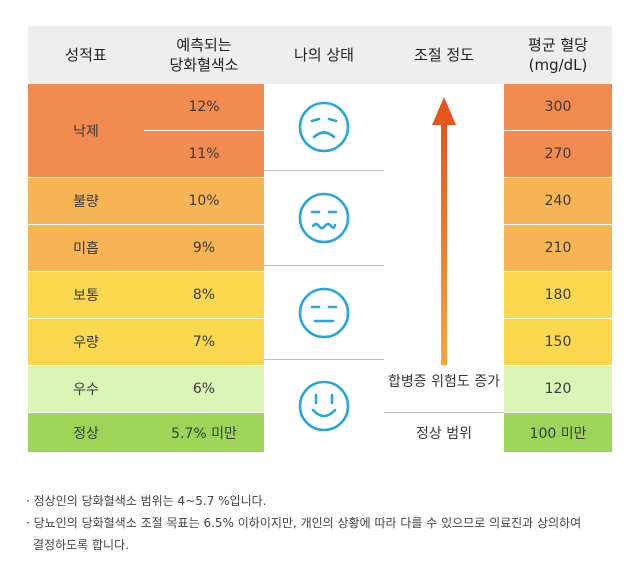  What do you see at coordinates (204, 432) in the screenshot?
I see `a1c-cell-normal: 5.7% 미만` at bounding box center [204, 432].